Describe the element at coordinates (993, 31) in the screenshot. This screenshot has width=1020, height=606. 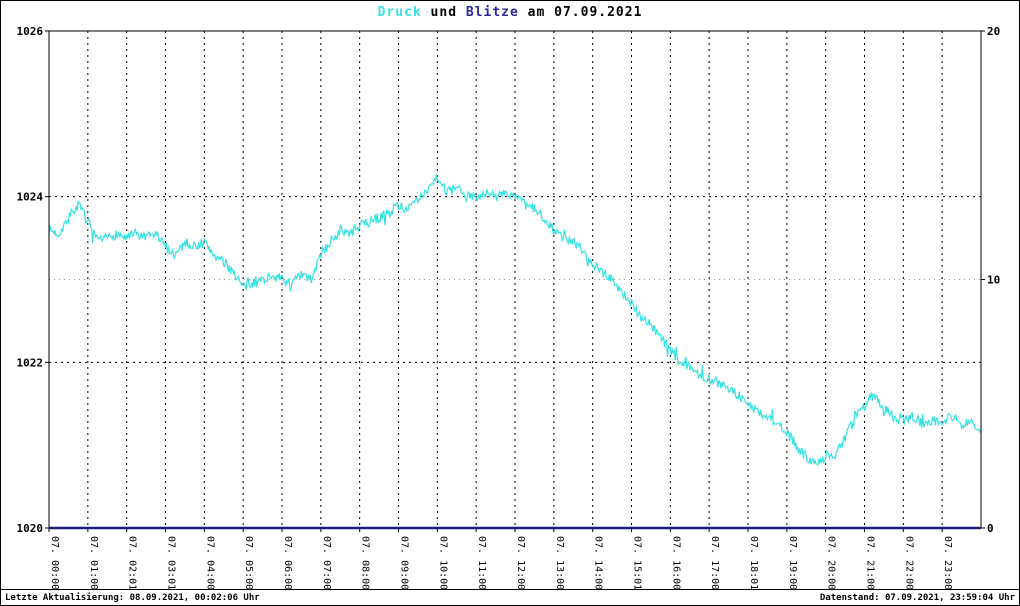
I see `svg-text: 20` at that location.